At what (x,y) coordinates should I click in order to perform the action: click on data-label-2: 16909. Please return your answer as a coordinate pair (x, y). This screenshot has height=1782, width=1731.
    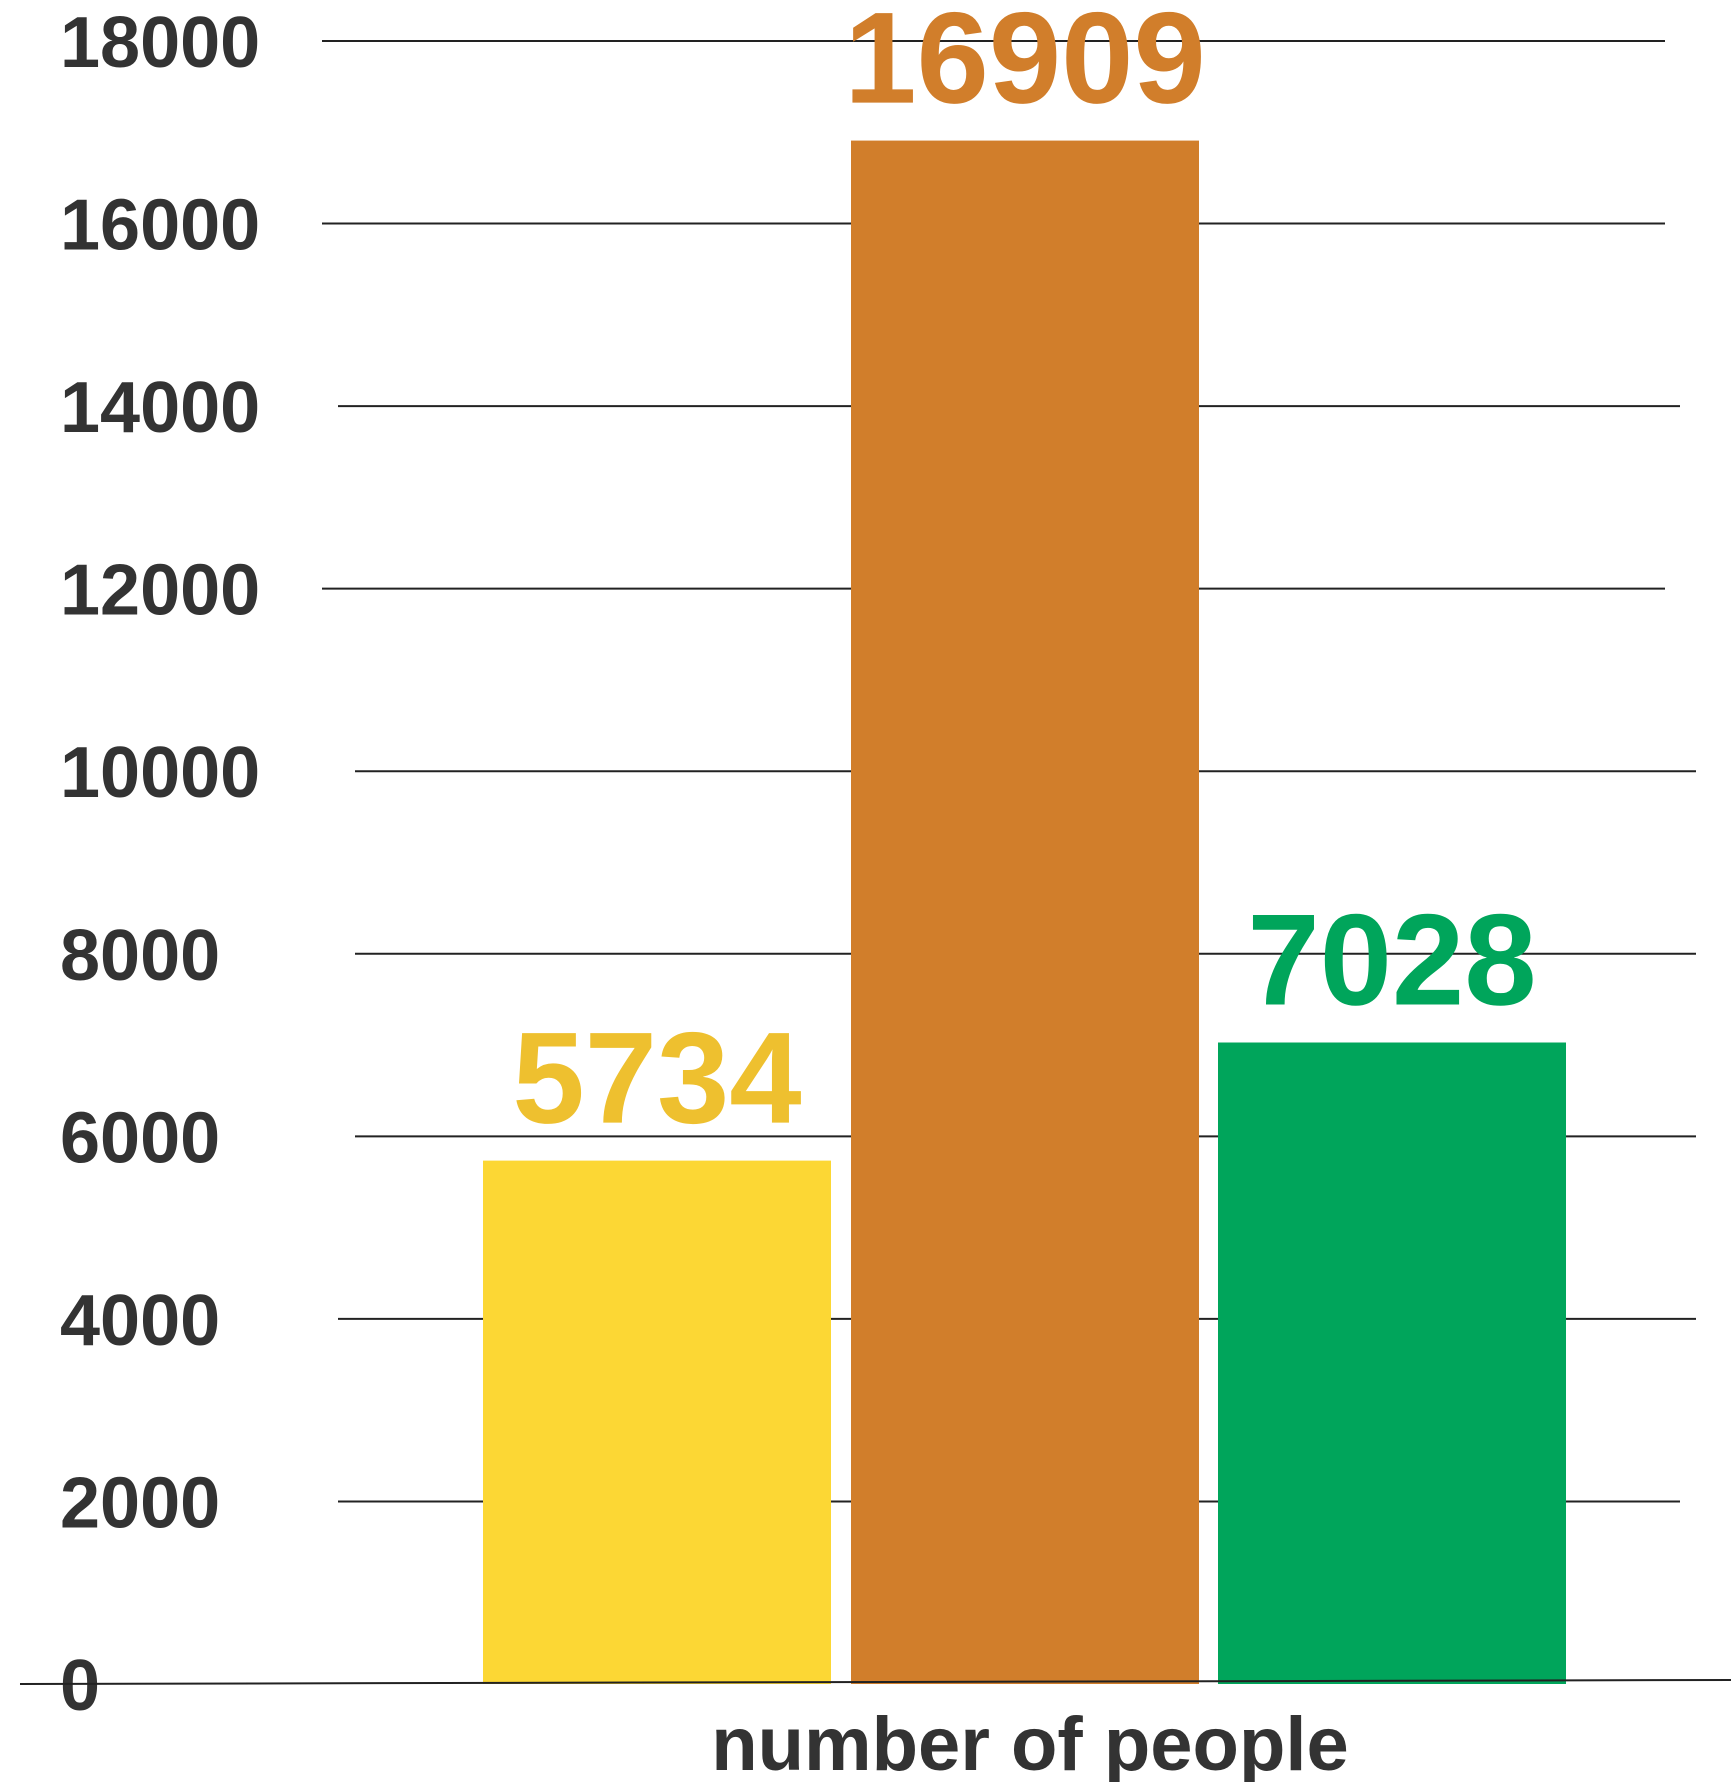
    Looking at the image, I should click on (1025, 65).